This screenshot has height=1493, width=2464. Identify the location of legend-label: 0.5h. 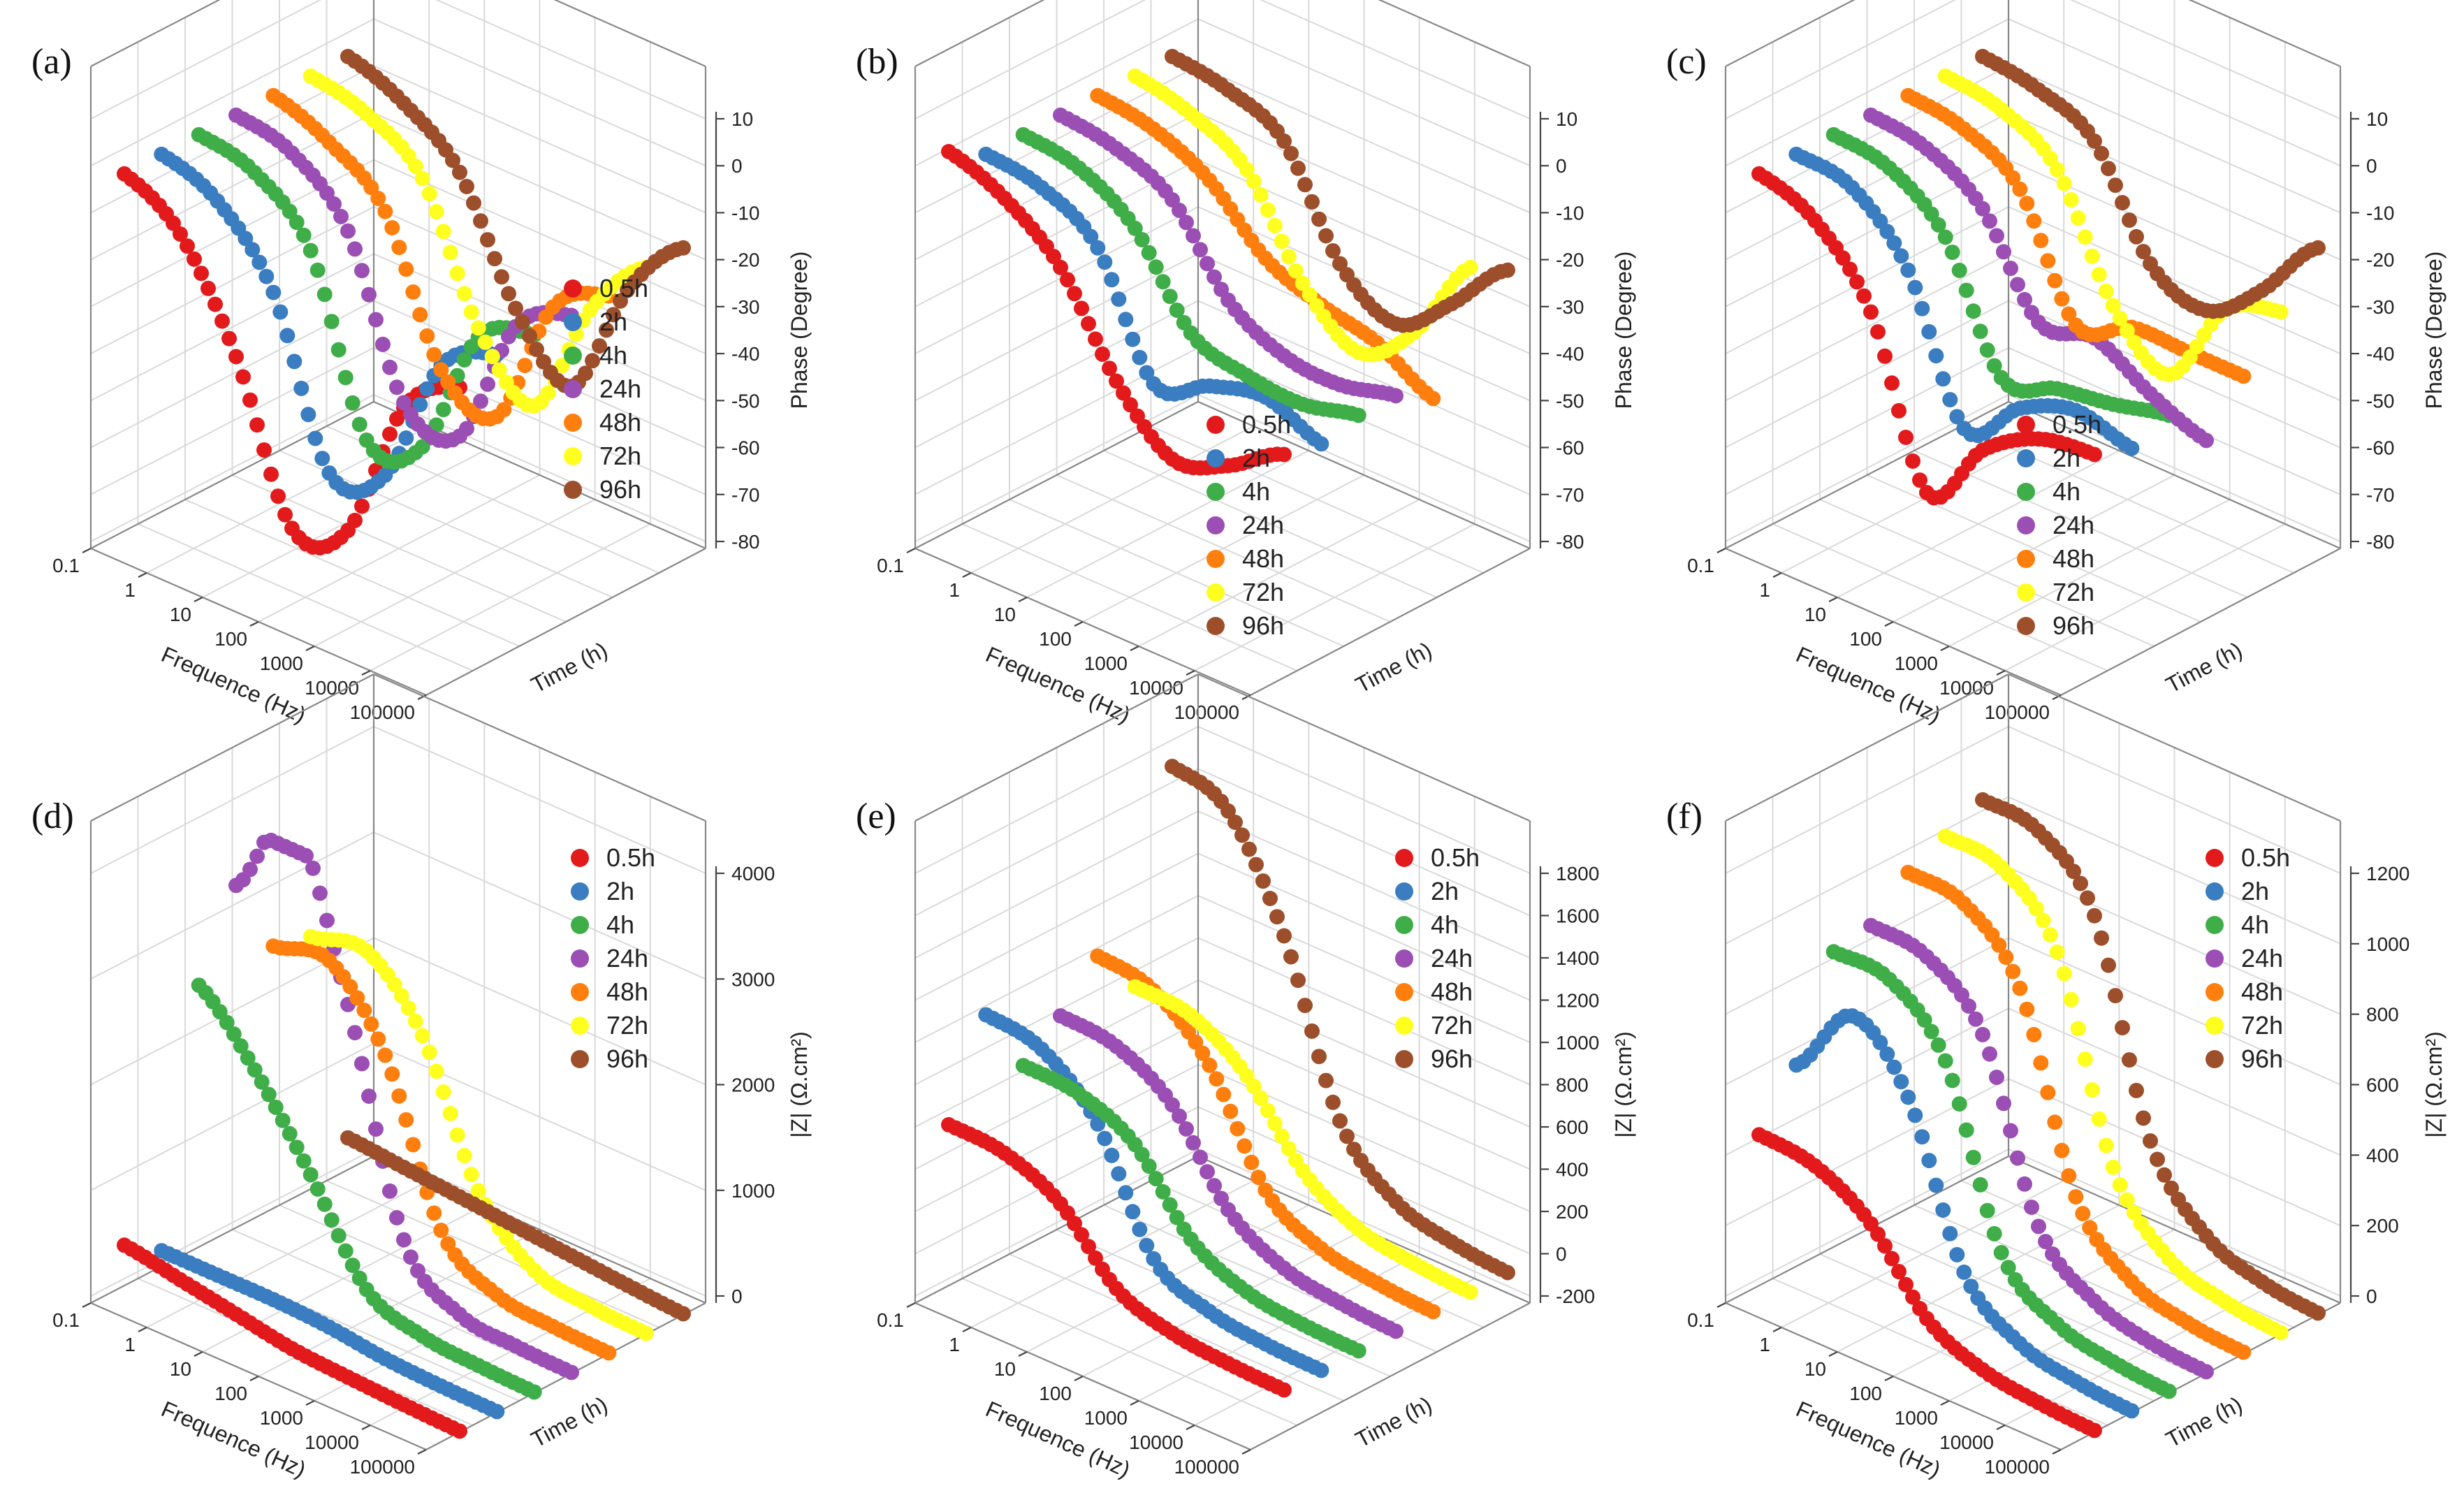
(630, 857).